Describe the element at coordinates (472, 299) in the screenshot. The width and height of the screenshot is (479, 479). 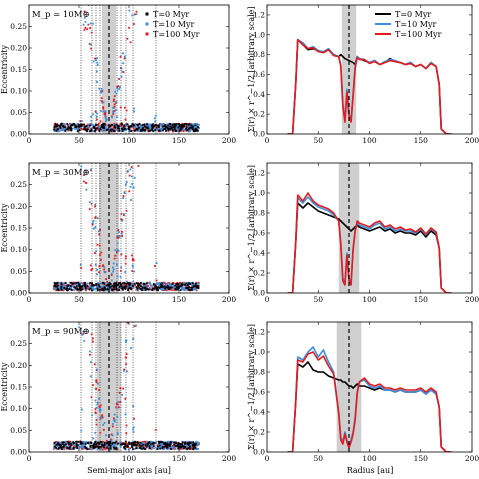
I see `x-tick-label: 200` at that location.